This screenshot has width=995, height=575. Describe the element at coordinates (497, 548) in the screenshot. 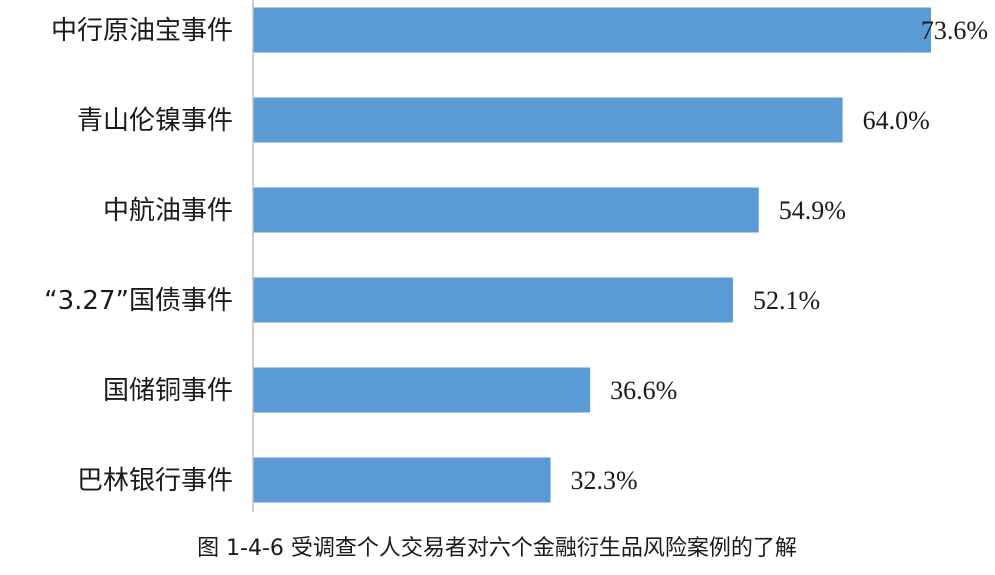

I see `figure-caption: 图 1-4-6 受调查个人交易者对六个金融衍生品风险案例的了解` at that location.